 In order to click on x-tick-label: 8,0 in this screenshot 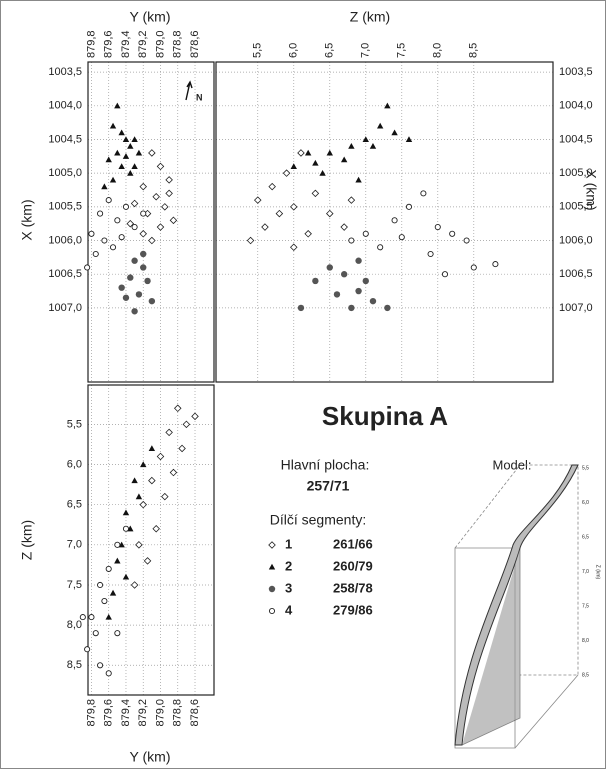, I will do `click(438, 50)`.